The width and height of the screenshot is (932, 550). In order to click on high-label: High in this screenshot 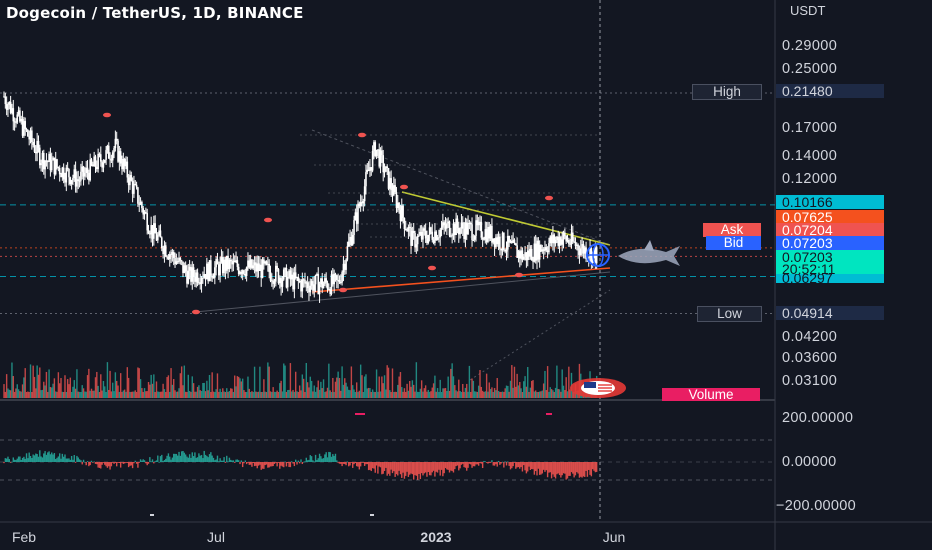, I will do `click(727, 92)`.